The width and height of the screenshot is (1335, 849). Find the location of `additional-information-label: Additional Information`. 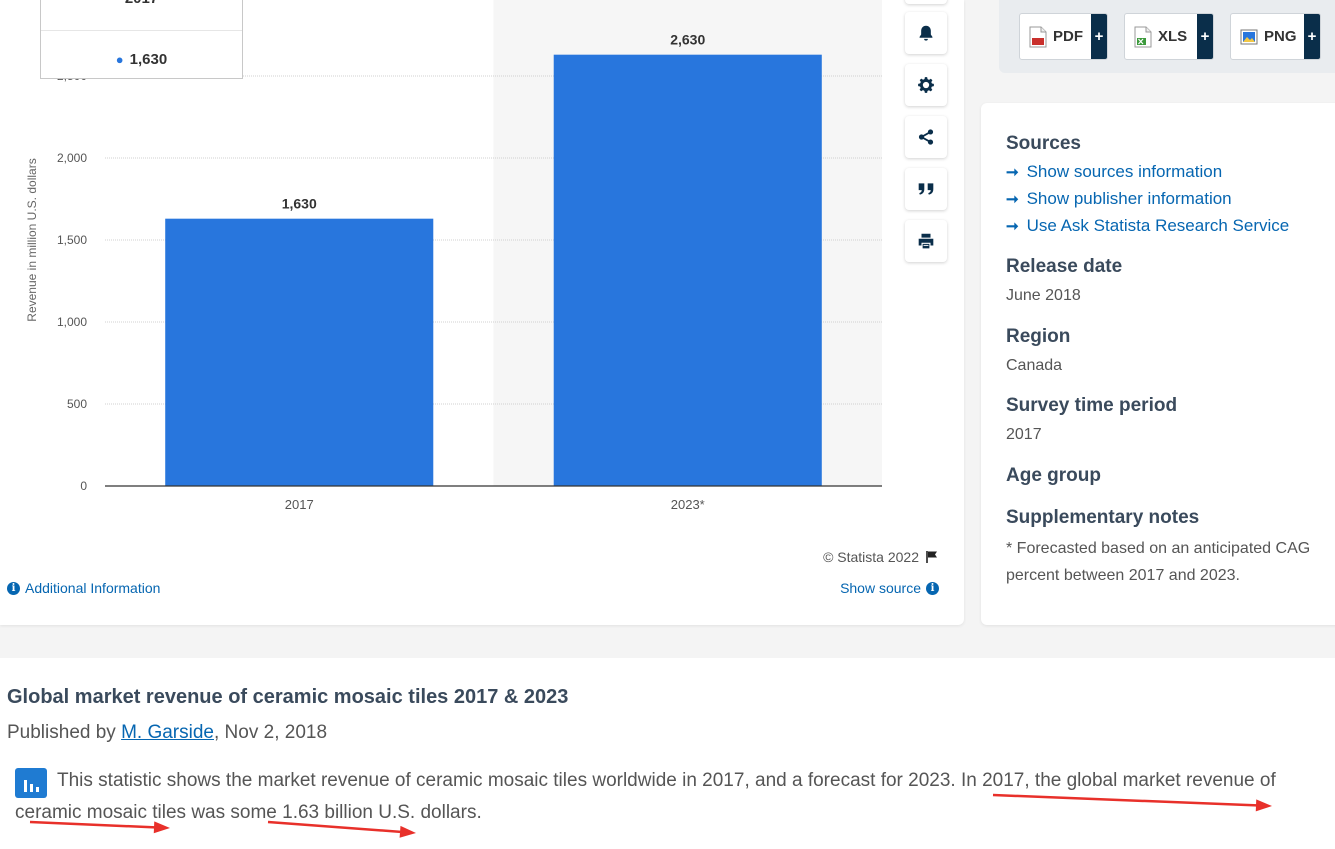

additional-information-label: Additional Information is located at coordinates (93, 588).